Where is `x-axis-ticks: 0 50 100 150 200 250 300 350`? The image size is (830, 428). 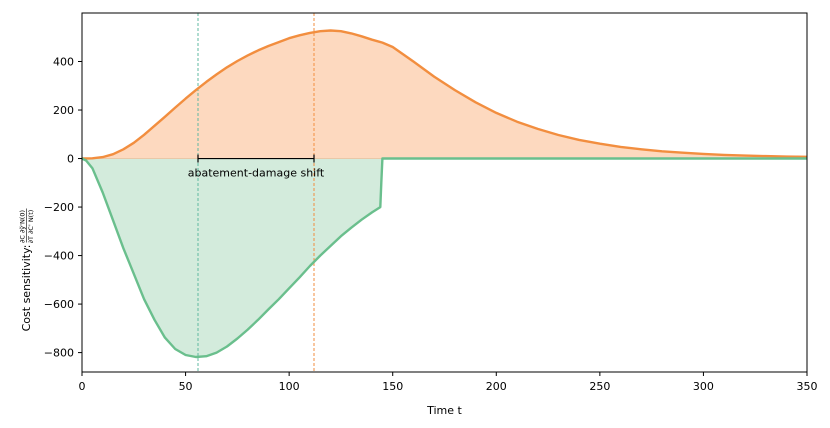 x-axis-ticks: 0 50 100 150 200 250 300 350 is located at coordinates (448, 382).